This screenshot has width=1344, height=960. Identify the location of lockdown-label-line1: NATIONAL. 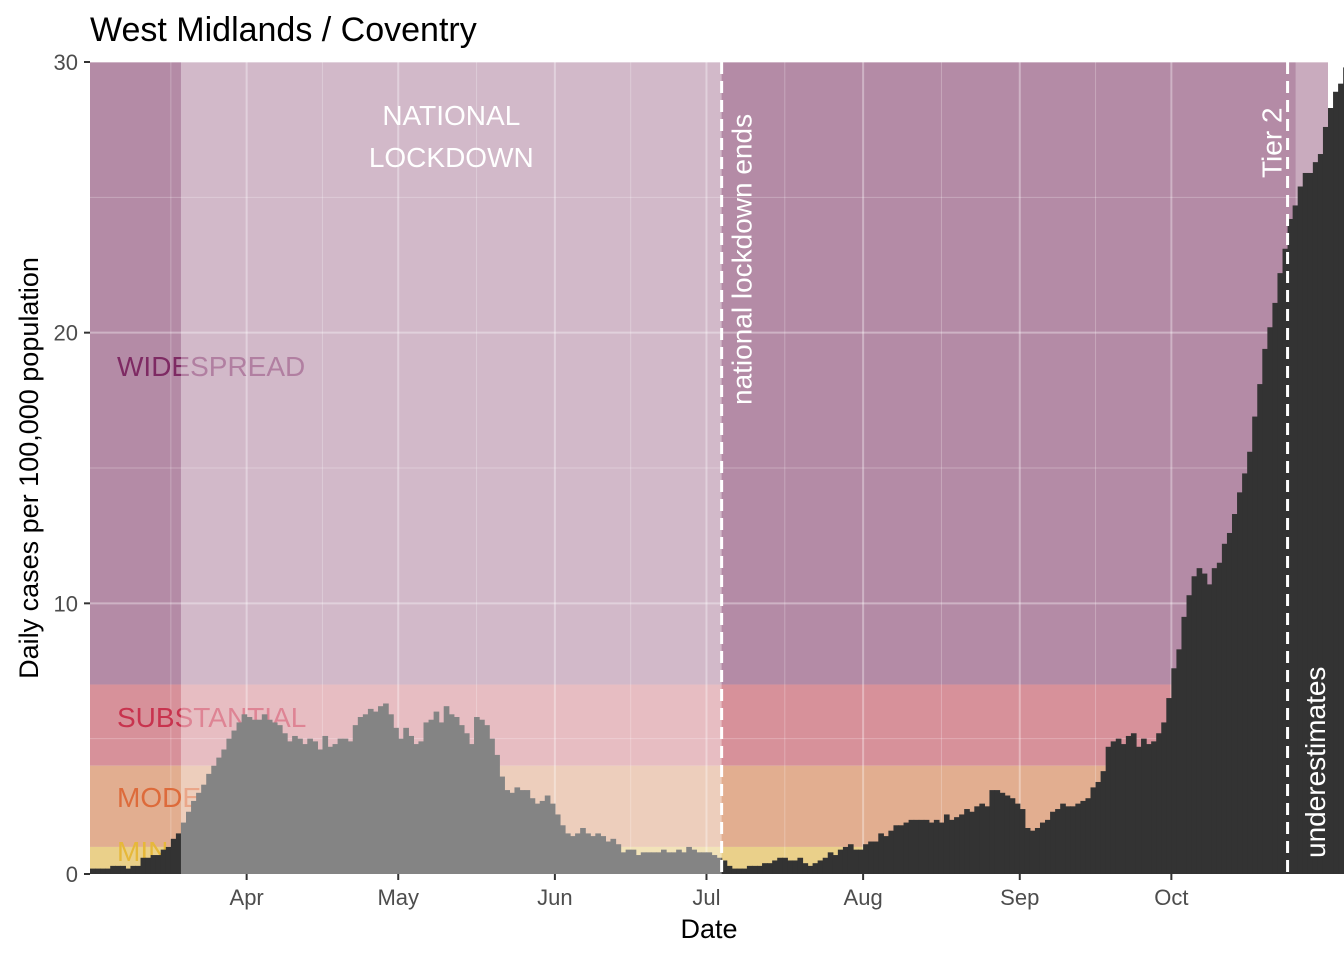
(451, 115).